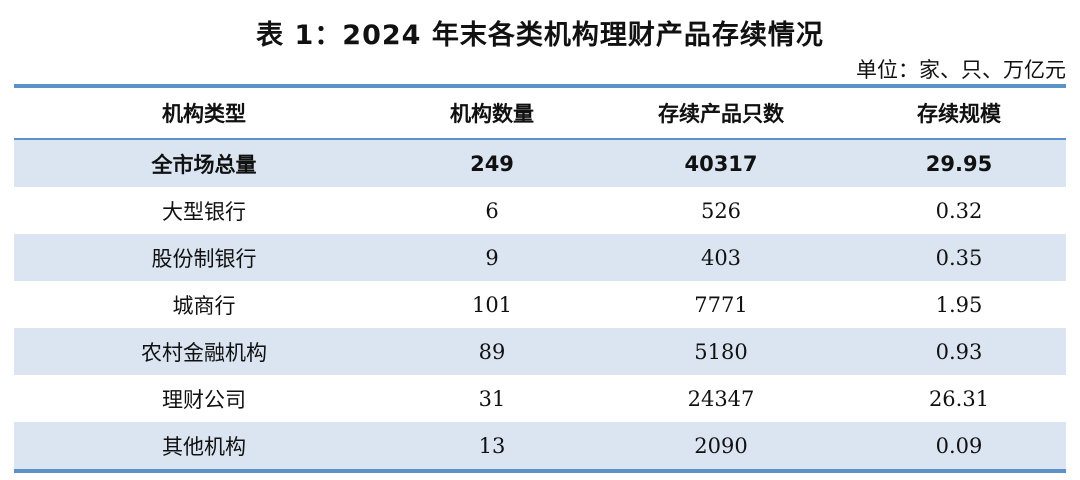 The width and height of the screenshot is (1080, 480). Describe the element at coordinates (721, 445) in the screenshot. I see `cell-product-count: 2090` at that location.